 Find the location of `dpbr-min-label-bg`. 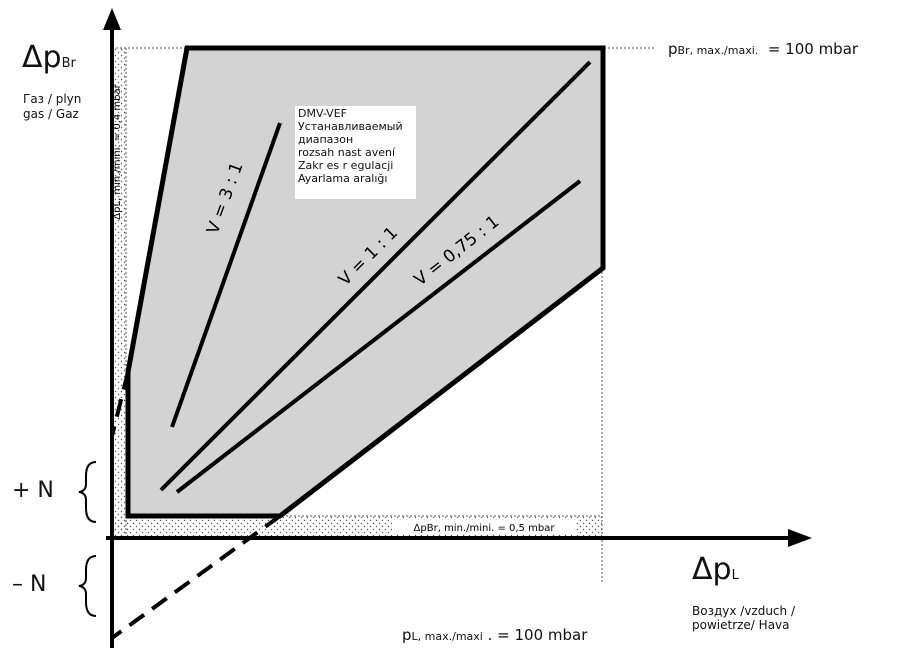

dpbr-min-label-bg is located at coordinates (484, 526).